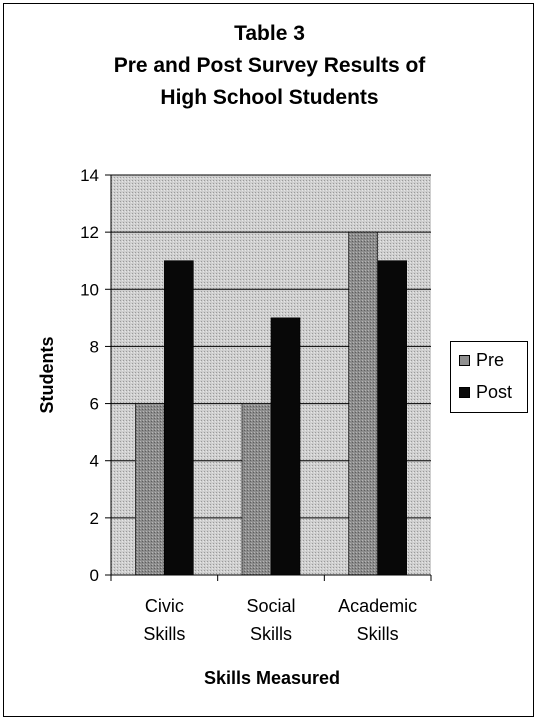 The image size is (539, 724). What do you see at coordinates (490, 360) in the screenshot?
I see `legend-label-pre: Pre` at bounding box center [490, 360].